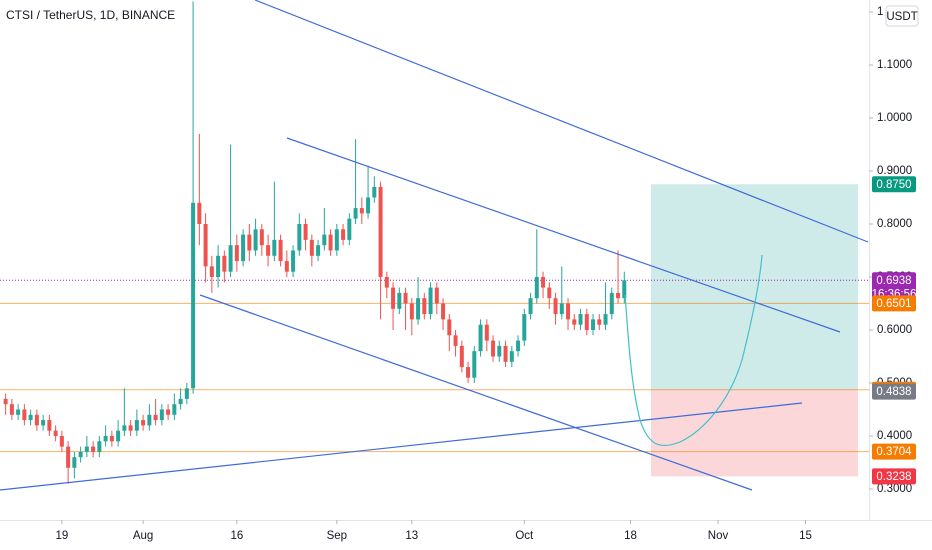 The width and height of the screenshot is (932, 550). I want to click on y-tick-label: 0.6000, so click(894, 330).